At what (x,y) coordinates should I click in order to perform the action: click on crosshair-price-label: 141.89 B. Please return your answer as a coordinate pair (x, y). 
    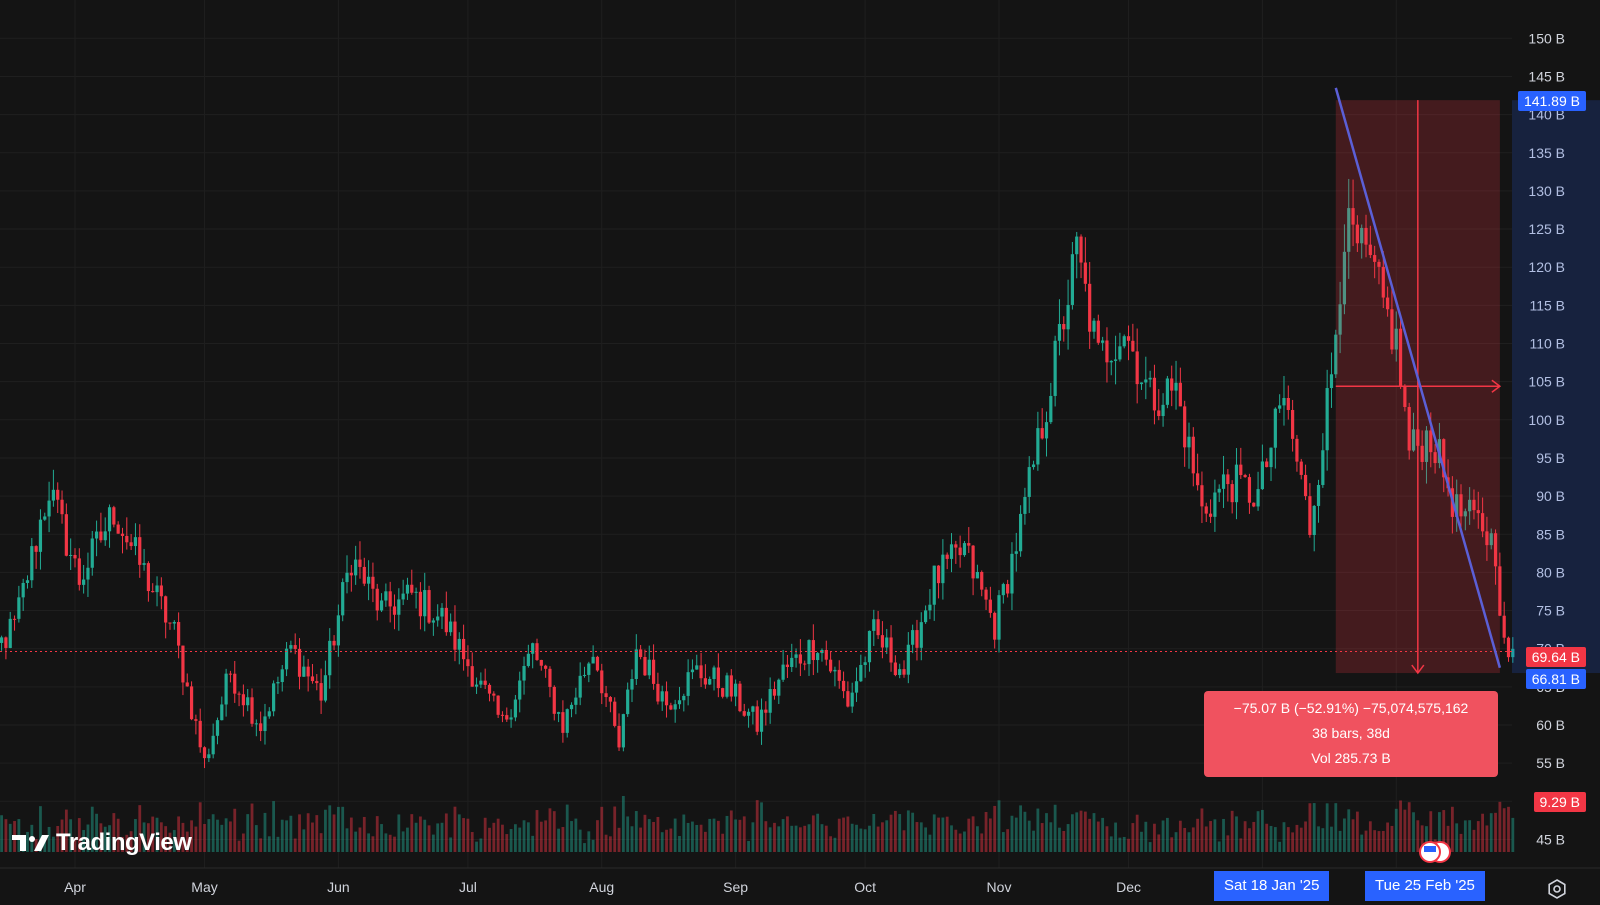
    Looking at the image, I should click on (1551, 101).